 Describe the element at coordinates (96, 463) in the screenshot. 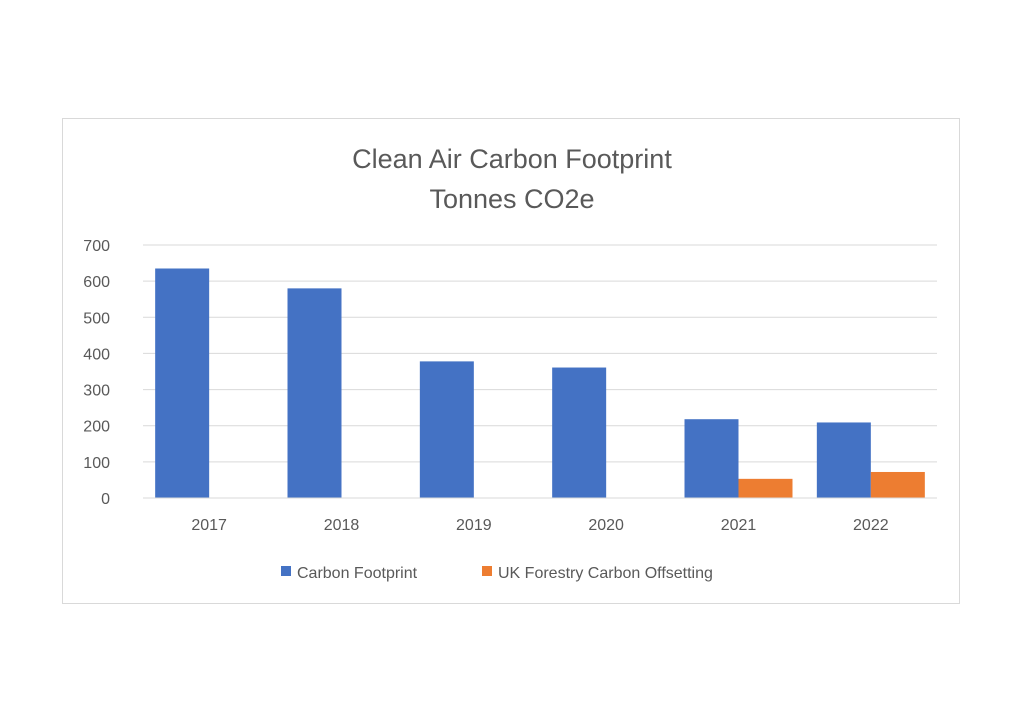

I see `y-tick-label: 100` at that location.